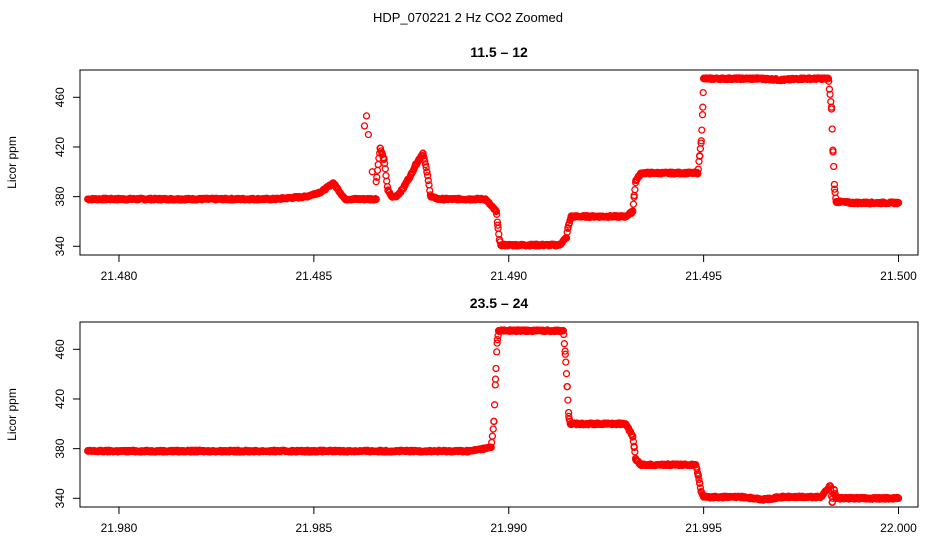  Describe the element at coordinates (468, 17) in the screenshot. I see `figure-title: HDP_070221 2 Hz CO2 Zoomed` at that location.